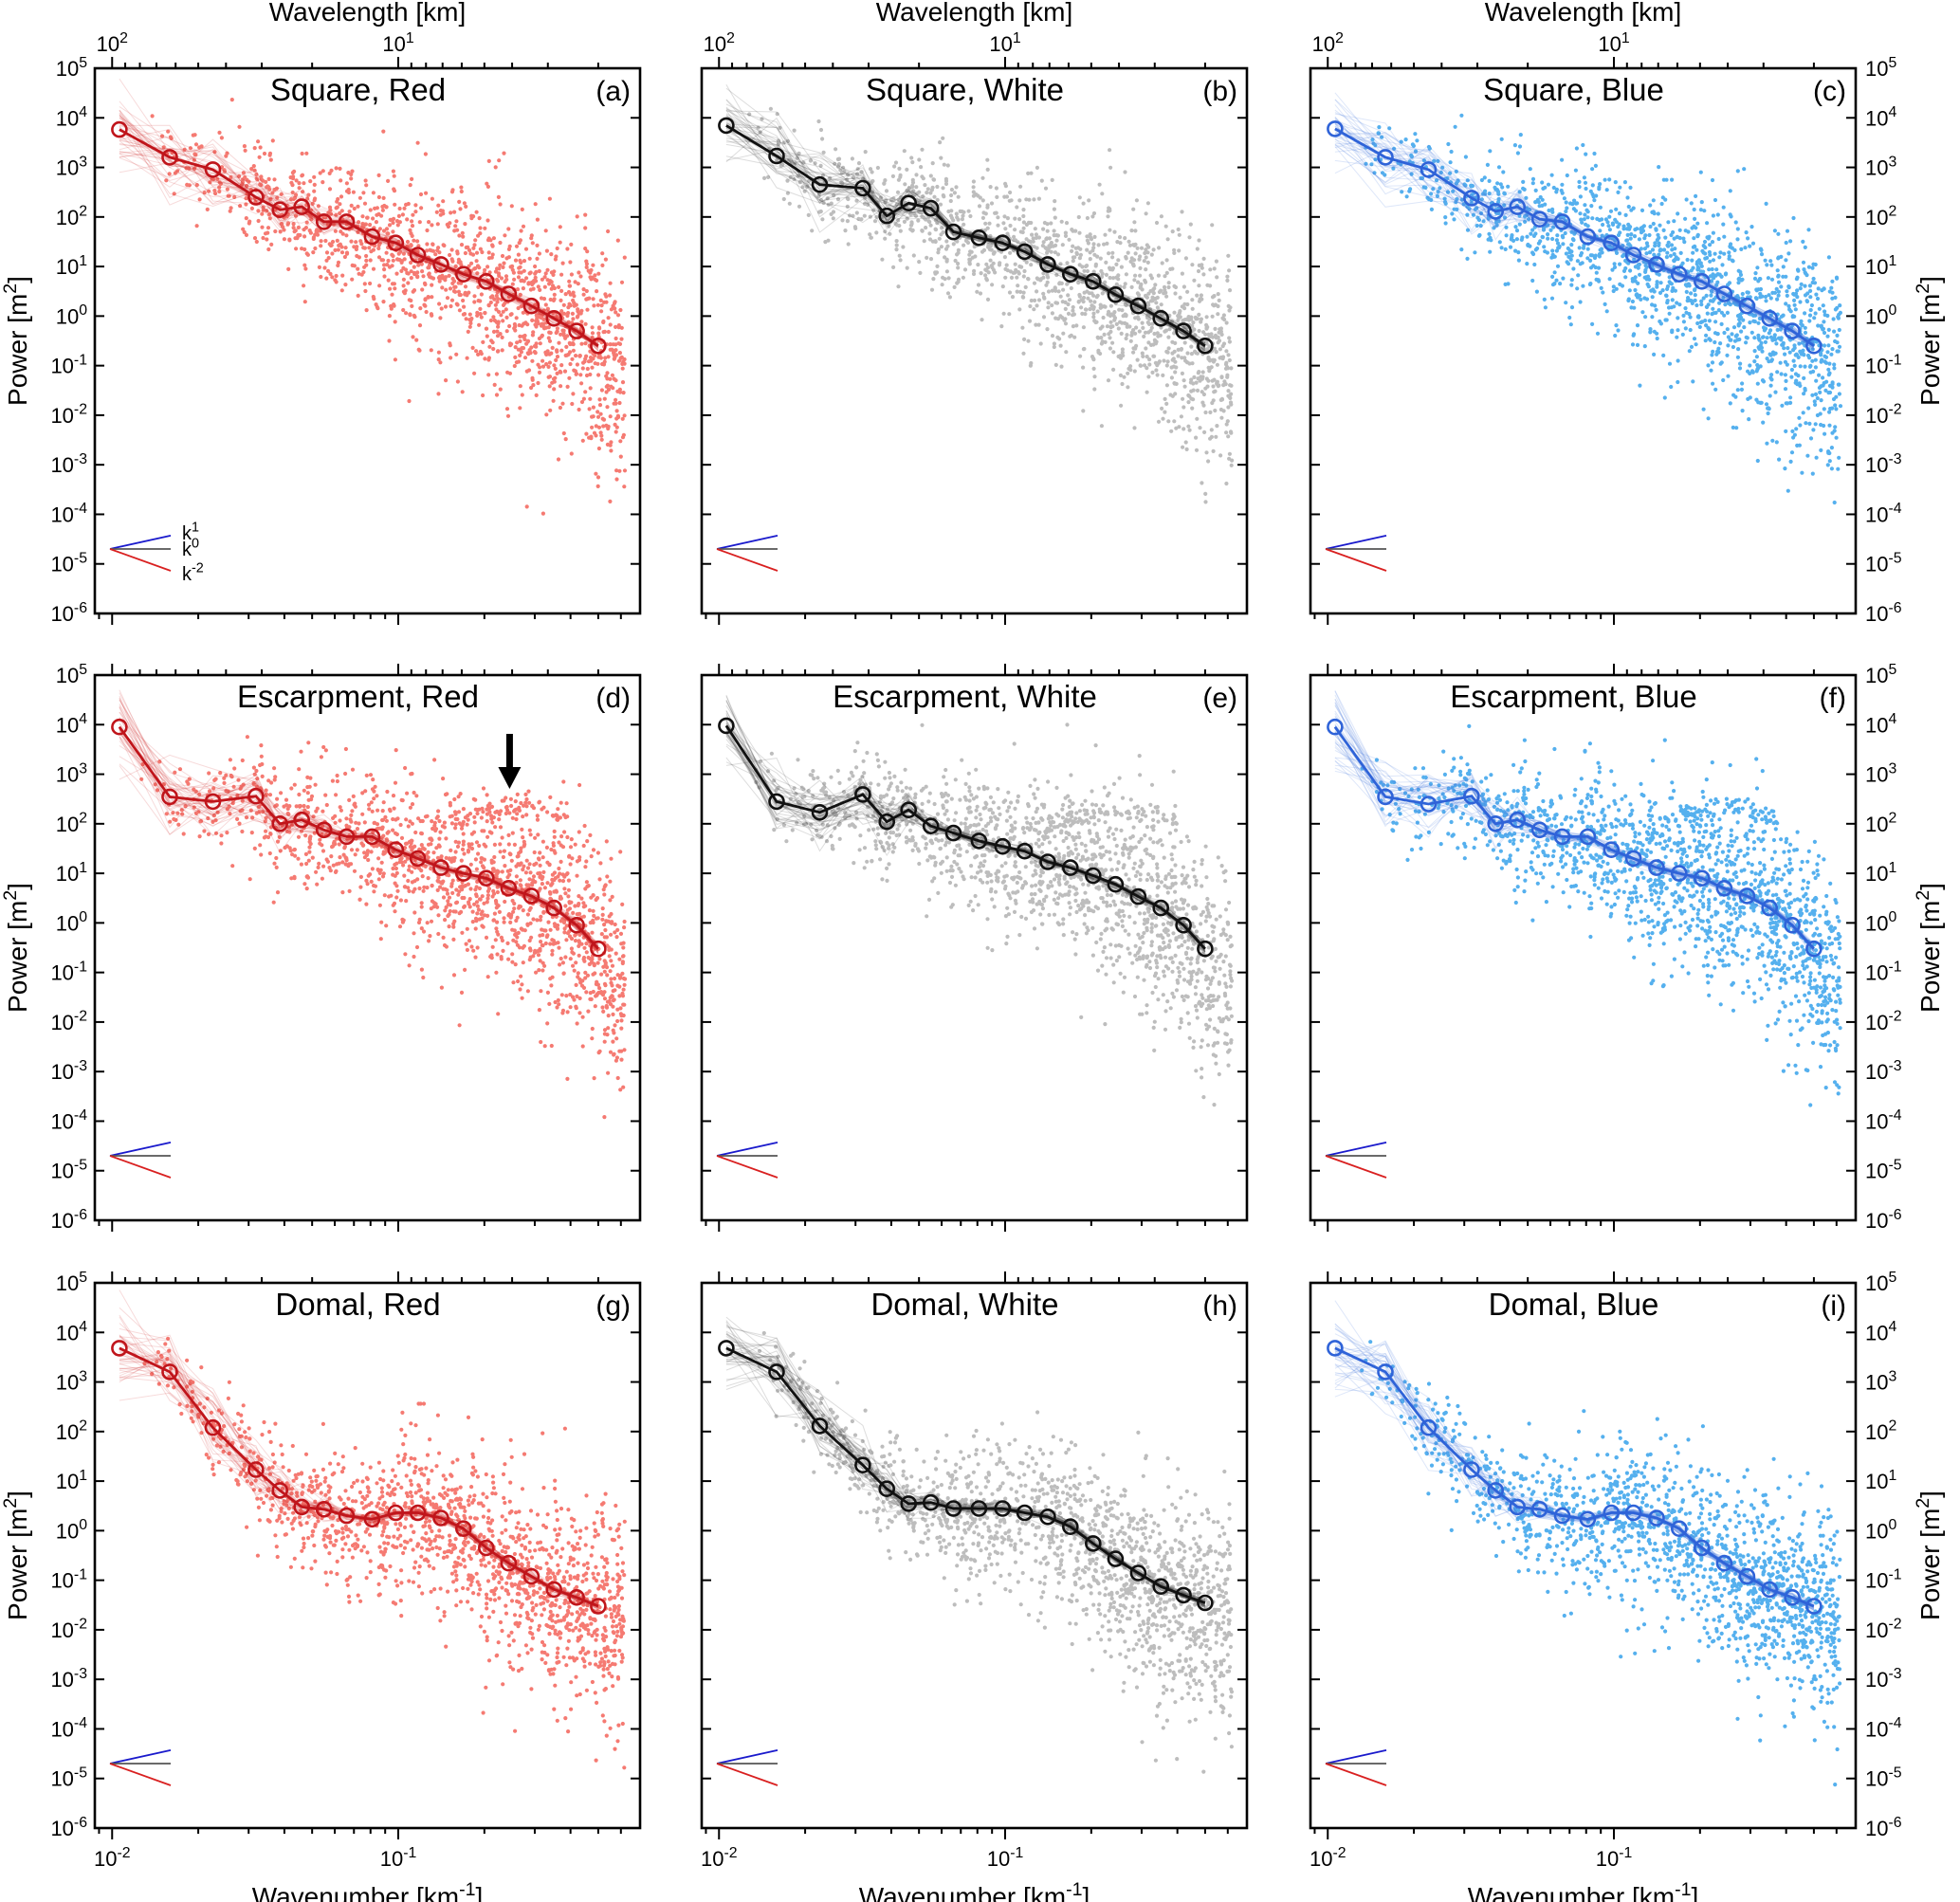  Describe the element at coordinates (719, 43) in the screenshot. I see `top-tick-label: 102` at that location.